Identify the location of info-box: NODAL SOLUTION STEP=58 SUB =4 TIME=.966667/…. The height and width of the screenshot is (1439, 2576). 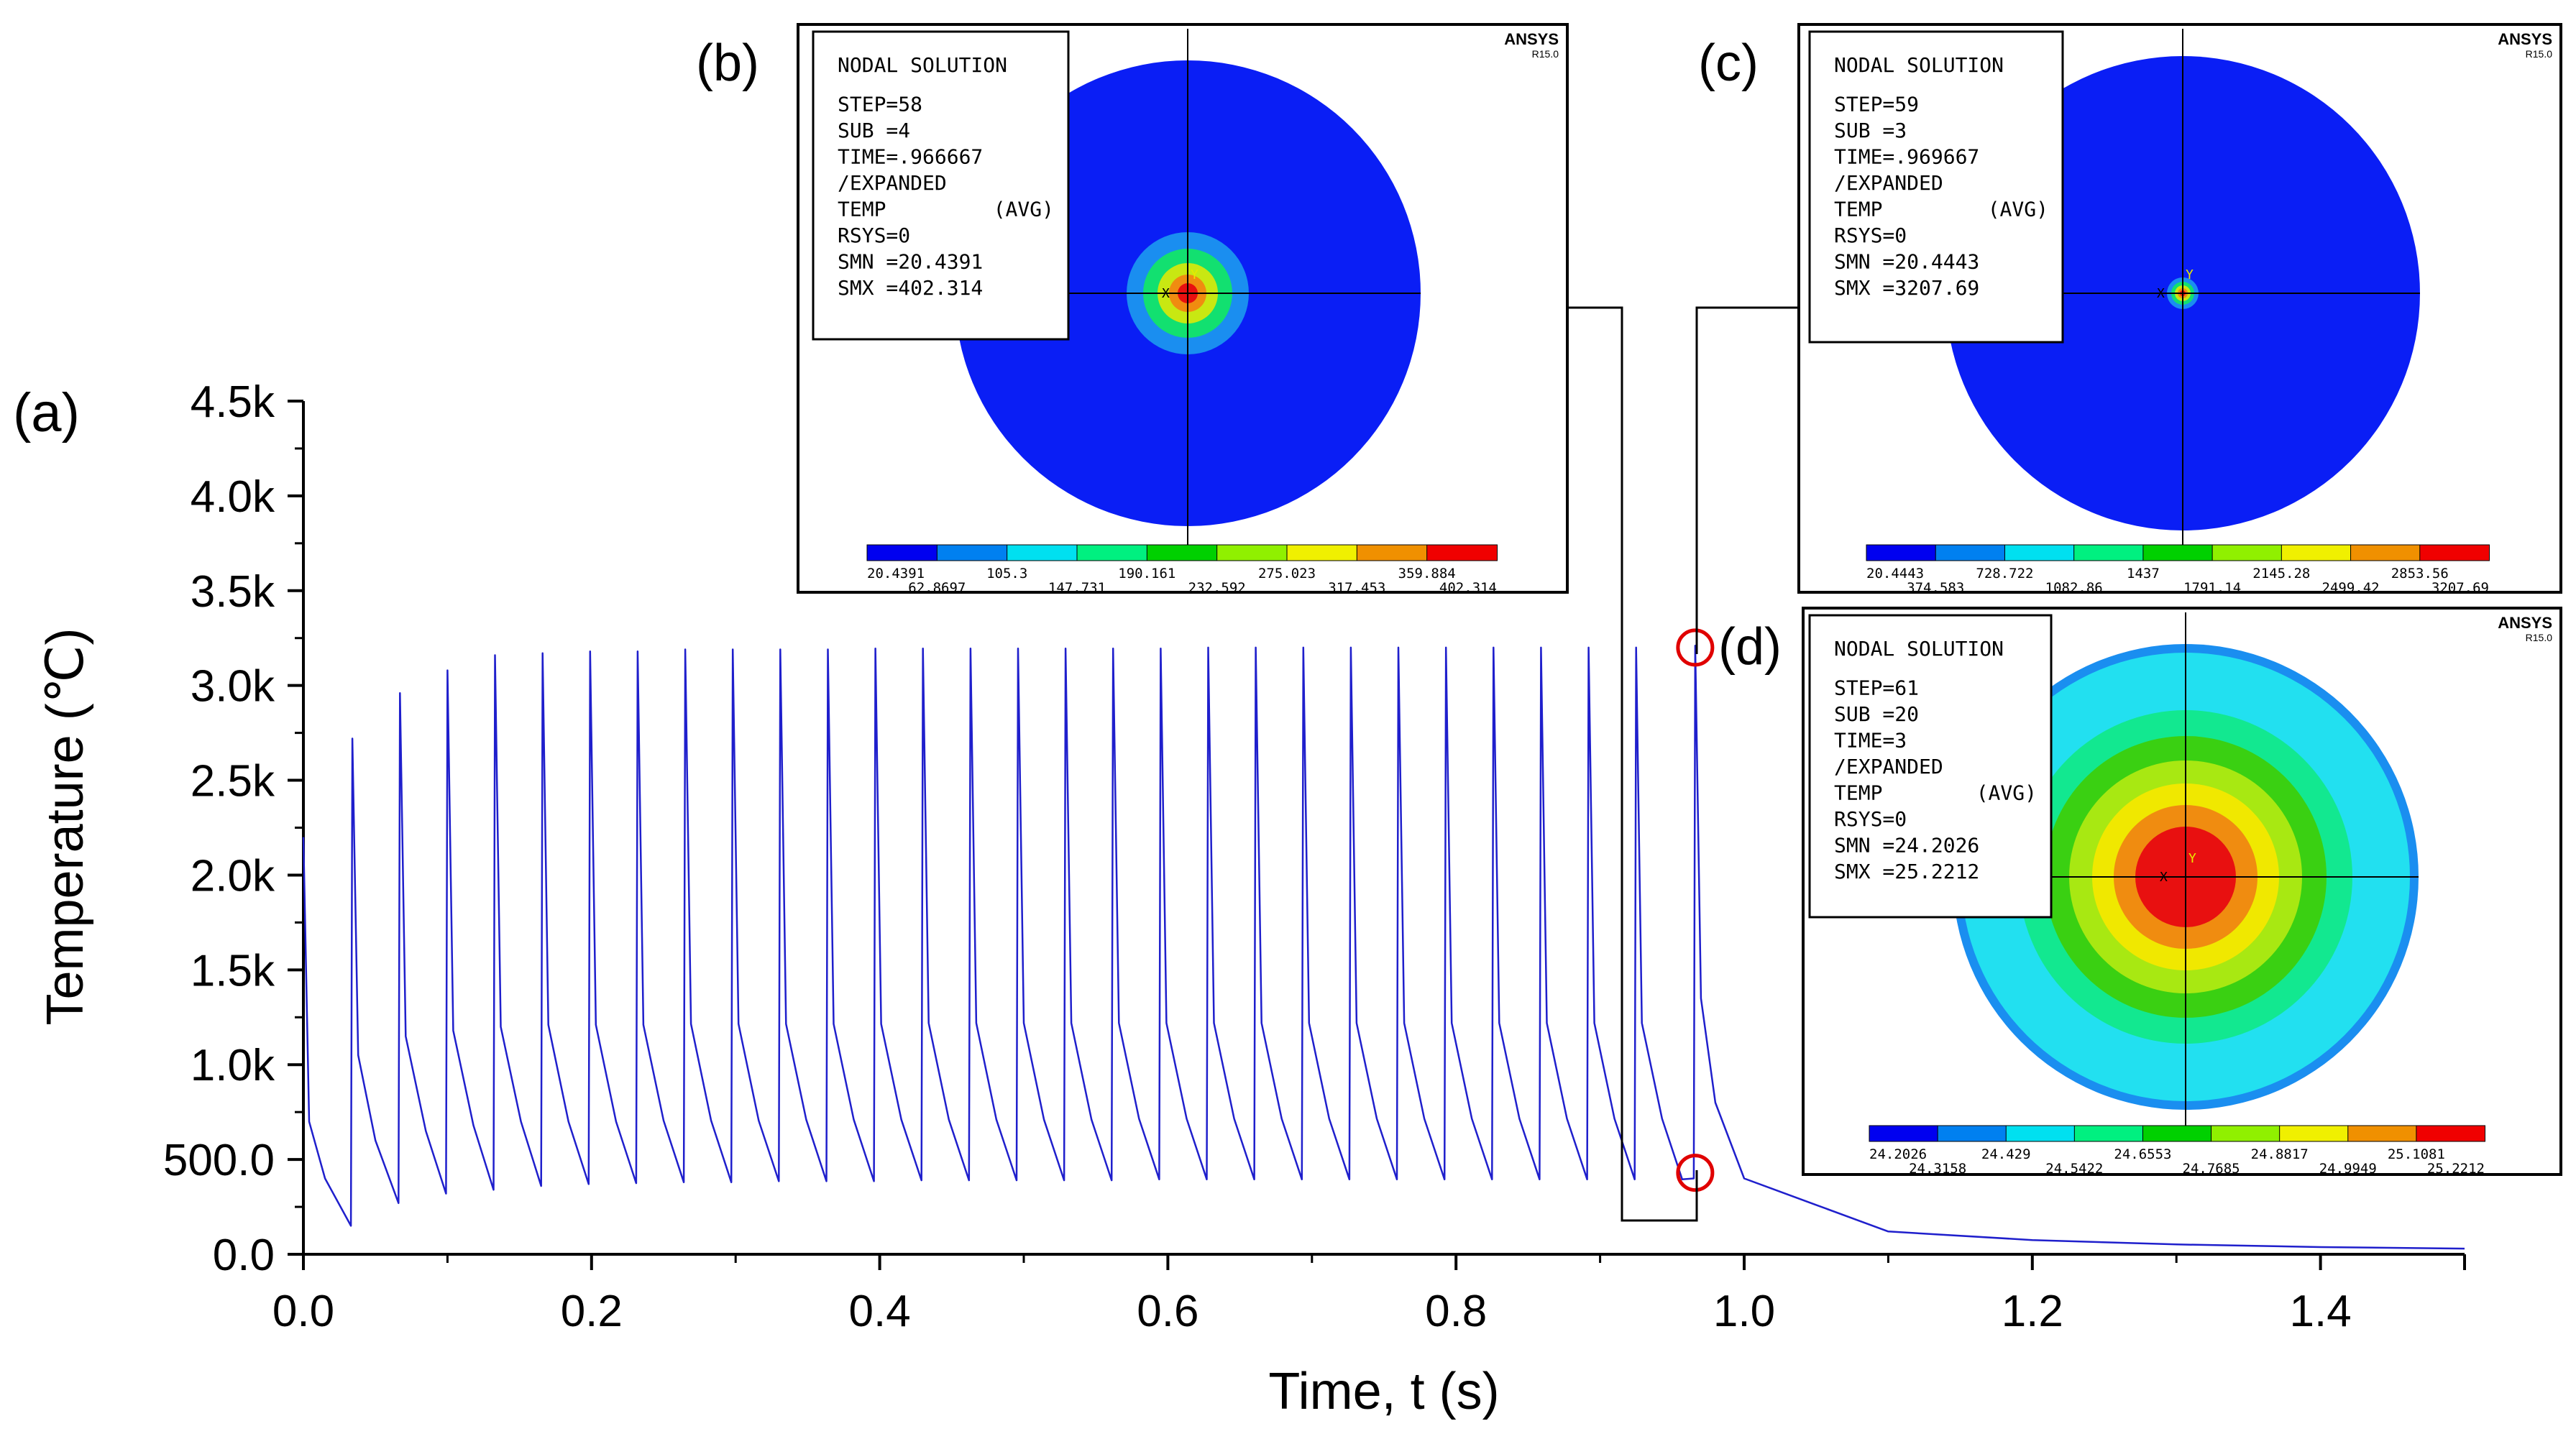
(941, 186).